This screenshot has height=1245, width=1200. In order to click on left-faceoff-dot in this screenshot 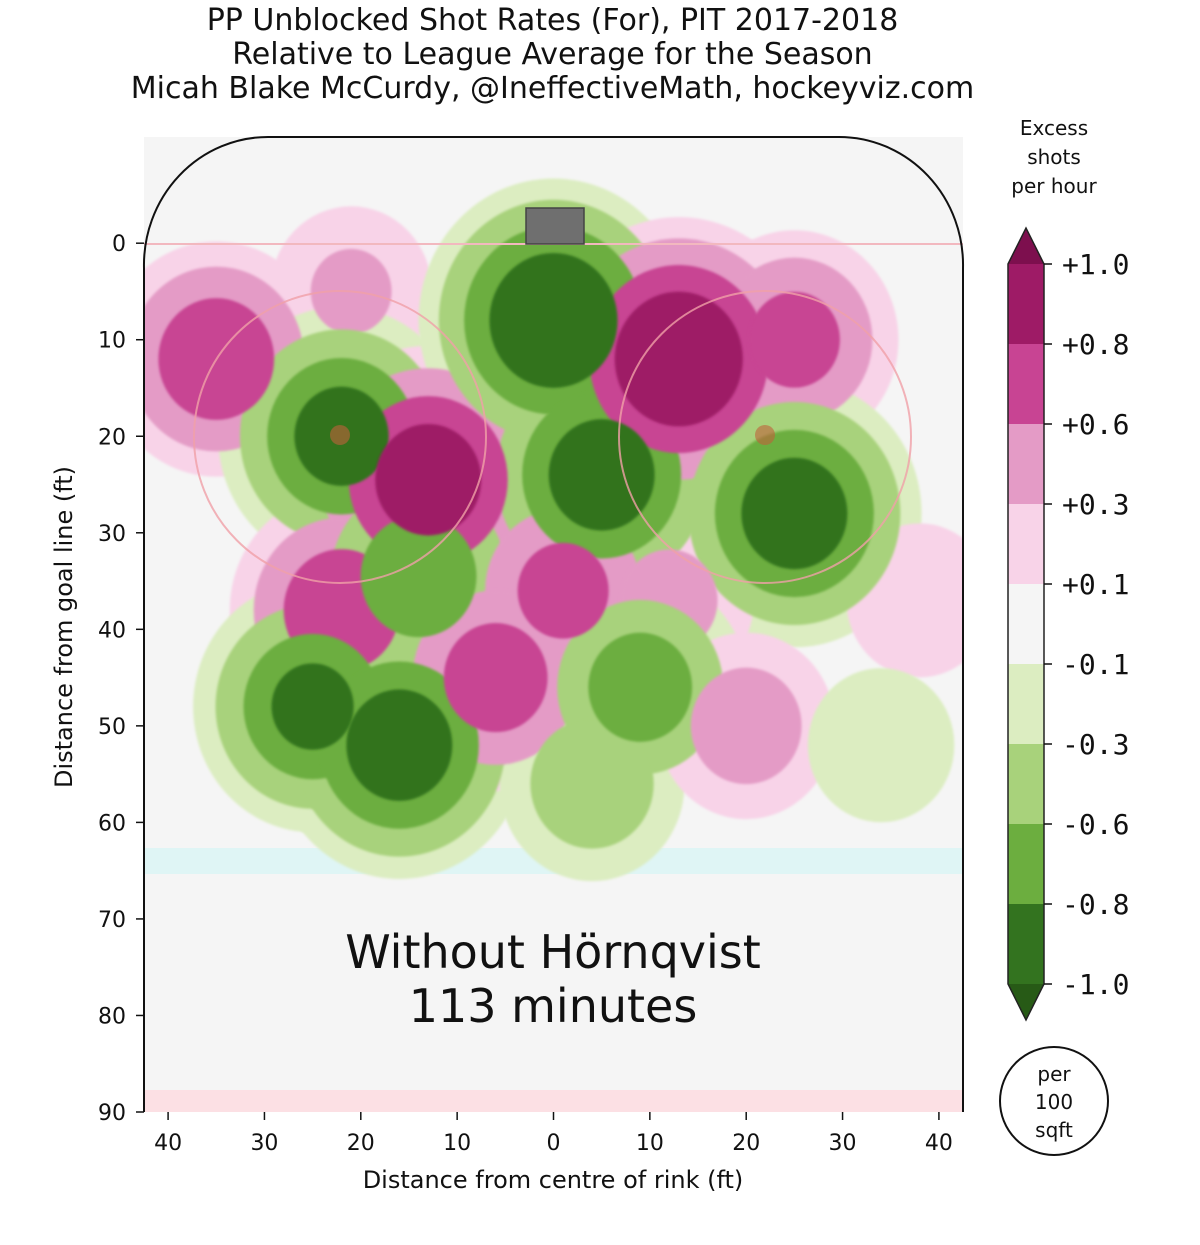, I will do `click(340, 435)`.